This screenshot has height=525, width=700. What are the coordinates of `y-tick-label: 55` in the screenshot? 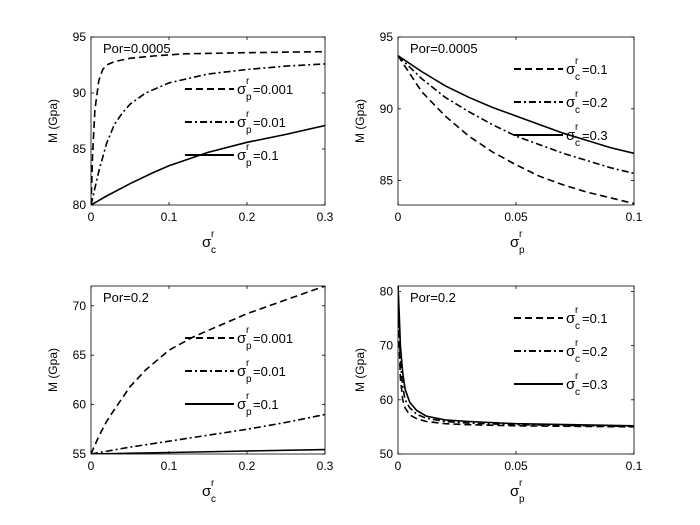 It's located at (80, 454).